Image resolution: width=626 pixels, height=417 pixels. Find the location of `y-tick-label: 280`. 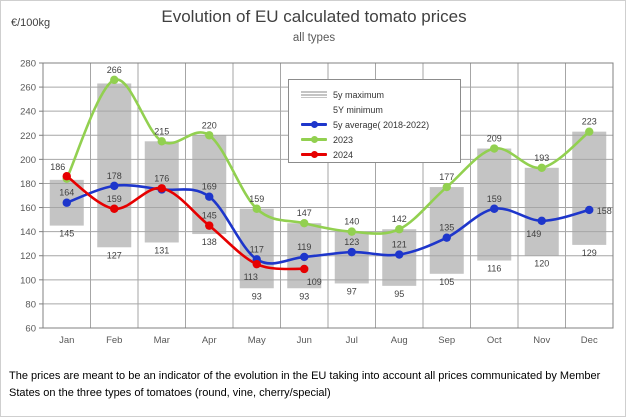

y-tick-label: 280 is located at coordinates (28, 64).